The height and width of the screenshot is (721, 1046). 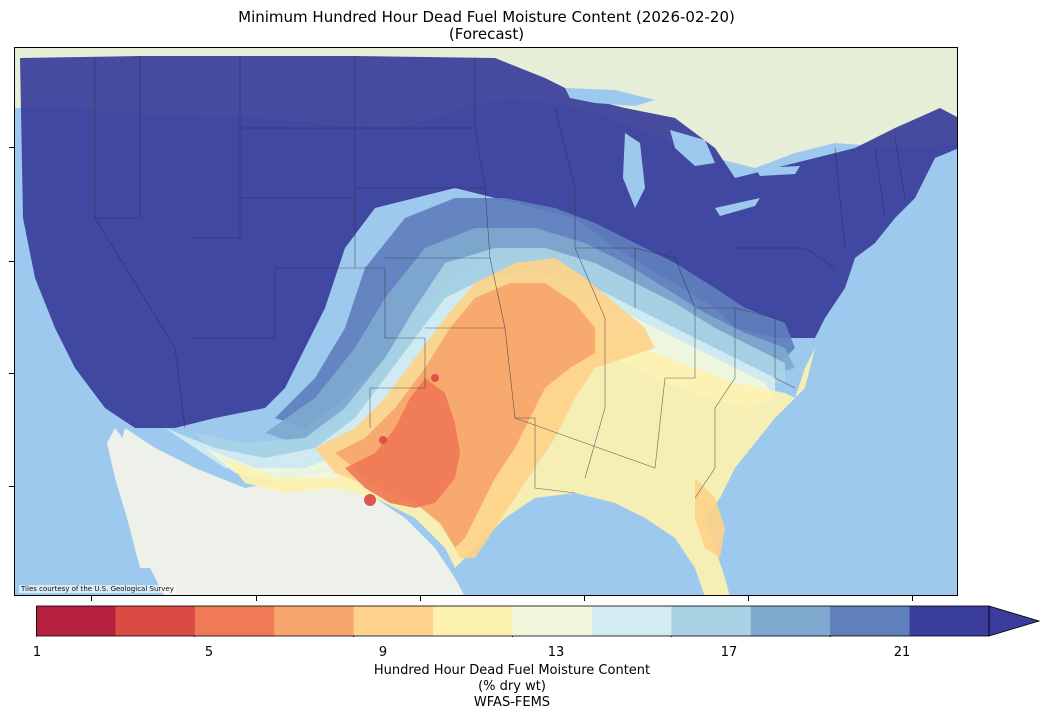 What do you see at coordinates (777, 171) in the screenshot?
I see `lake-ontario` at bounding box center [777, 171].